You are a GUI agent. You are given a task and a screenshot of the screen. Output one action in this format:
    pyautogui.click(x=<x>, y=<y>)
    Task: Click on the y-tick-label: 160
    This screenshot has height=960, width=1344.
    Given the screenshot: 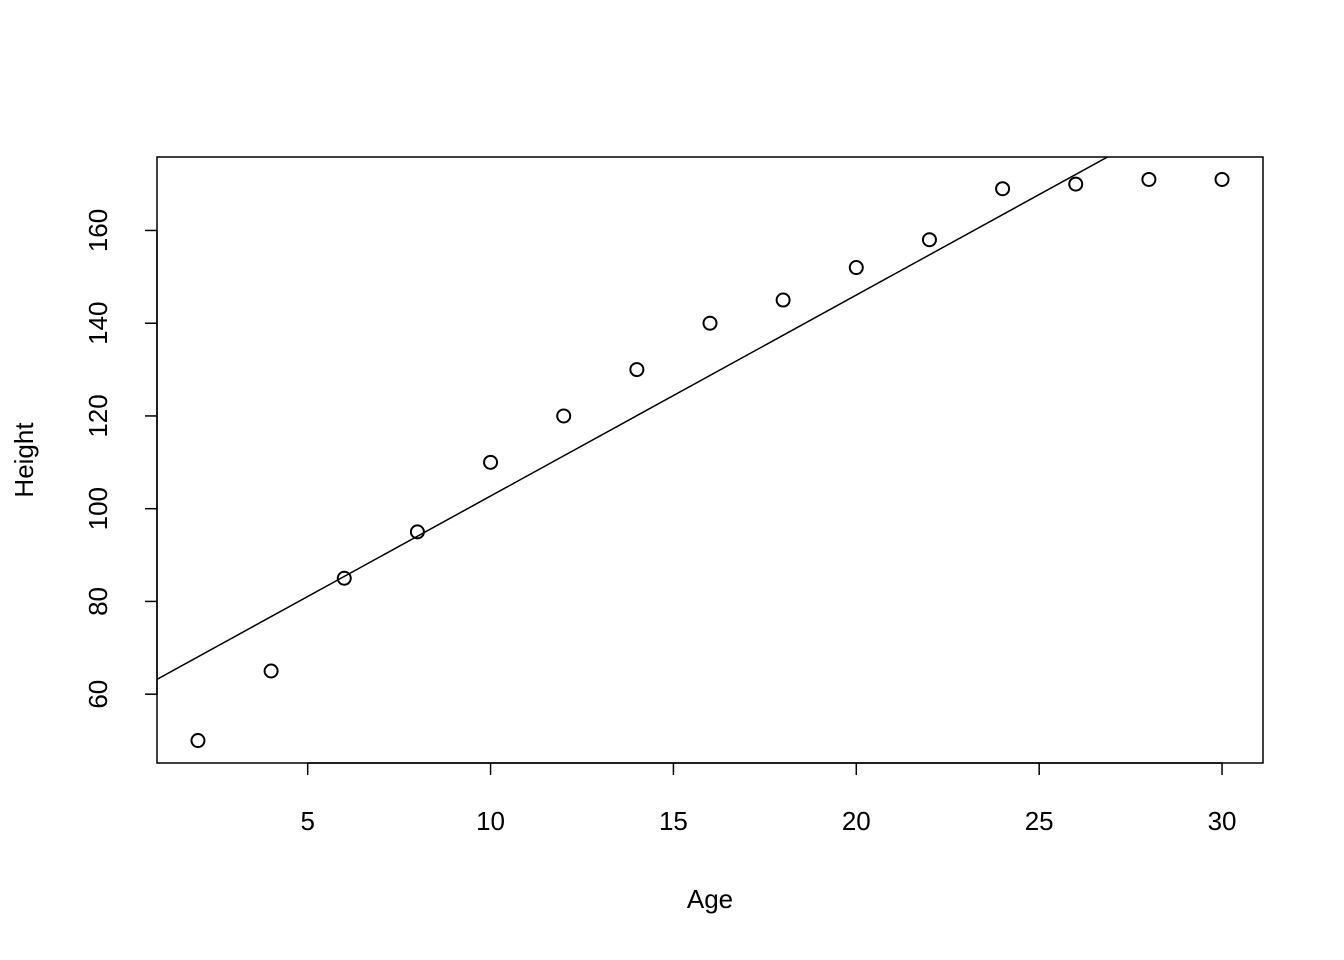 What is the action you would take?
    pyautogui.click(x=98, y=230)
    